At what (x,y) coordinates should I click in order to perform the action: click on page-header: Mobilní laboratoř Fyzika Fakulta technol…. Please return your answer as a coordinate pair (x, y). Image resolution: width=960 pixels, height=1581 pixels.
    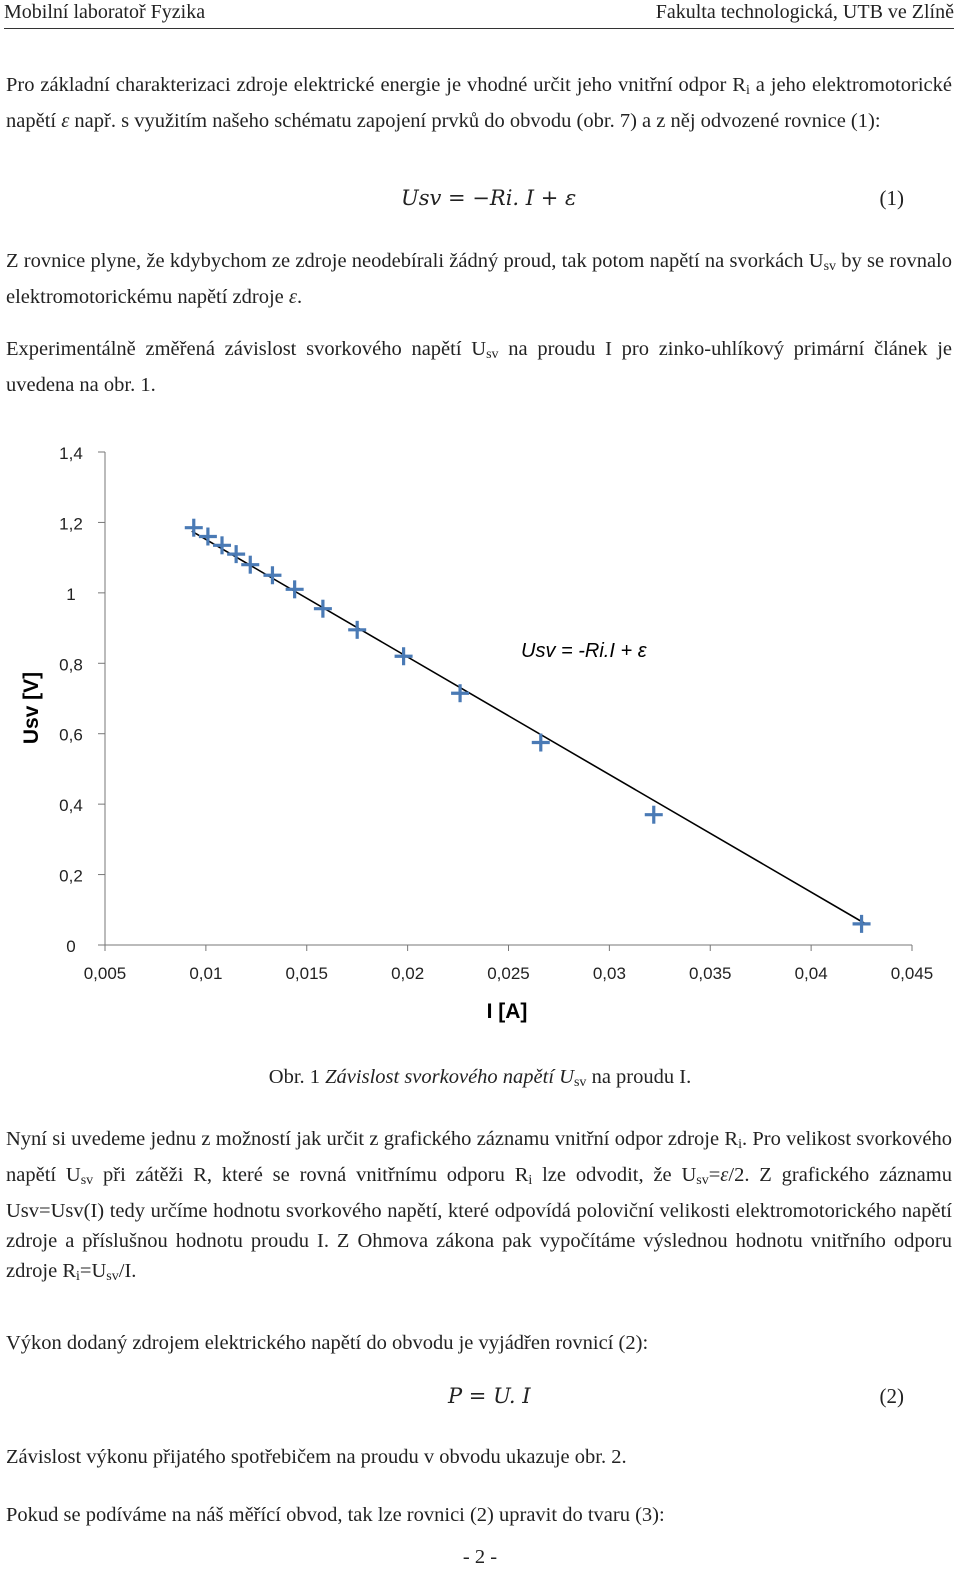
    Looking at the image, I should click on (479, 14).